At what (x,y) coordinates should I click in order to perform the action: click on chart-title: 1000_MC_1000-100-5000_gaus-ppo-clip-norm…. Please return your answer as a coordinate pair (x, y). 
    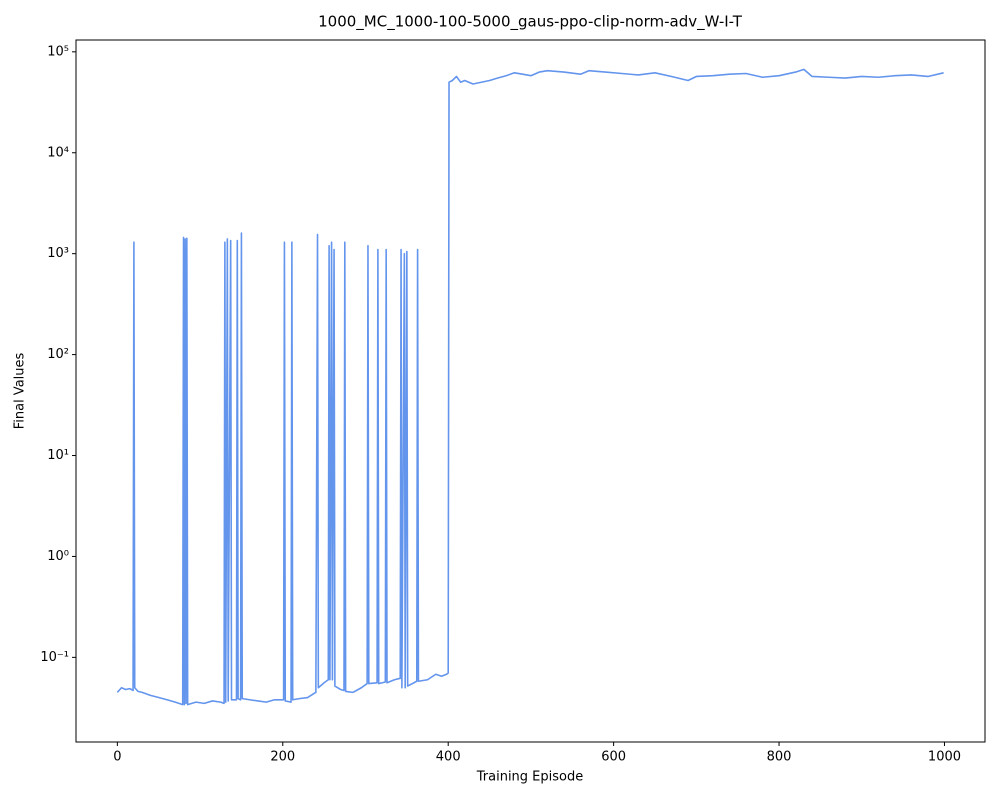
    Looking at the image, I should click on (530, 22).